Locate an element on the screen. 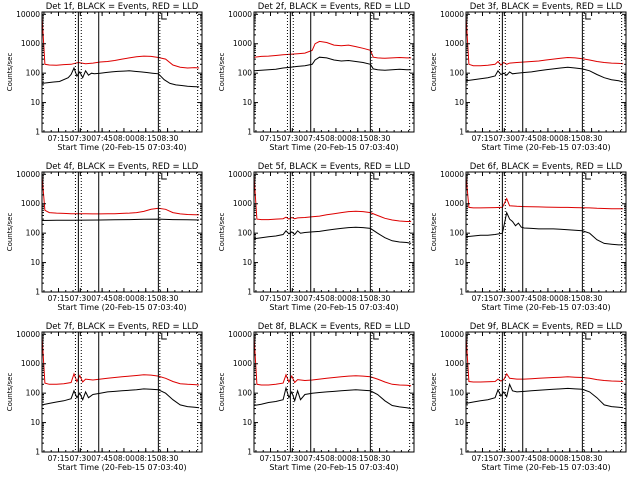 The image size is (640, 480). panel-title: Det 5f, BLACK = Events, RED = LLD is located at coordinates (334, 167).